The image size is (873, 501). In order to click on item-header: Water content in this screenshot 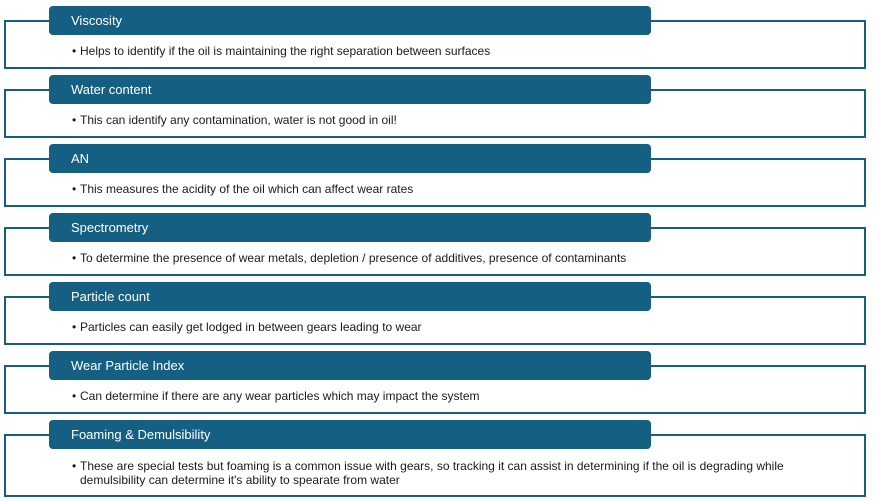, I will do `click(350, 89)`.